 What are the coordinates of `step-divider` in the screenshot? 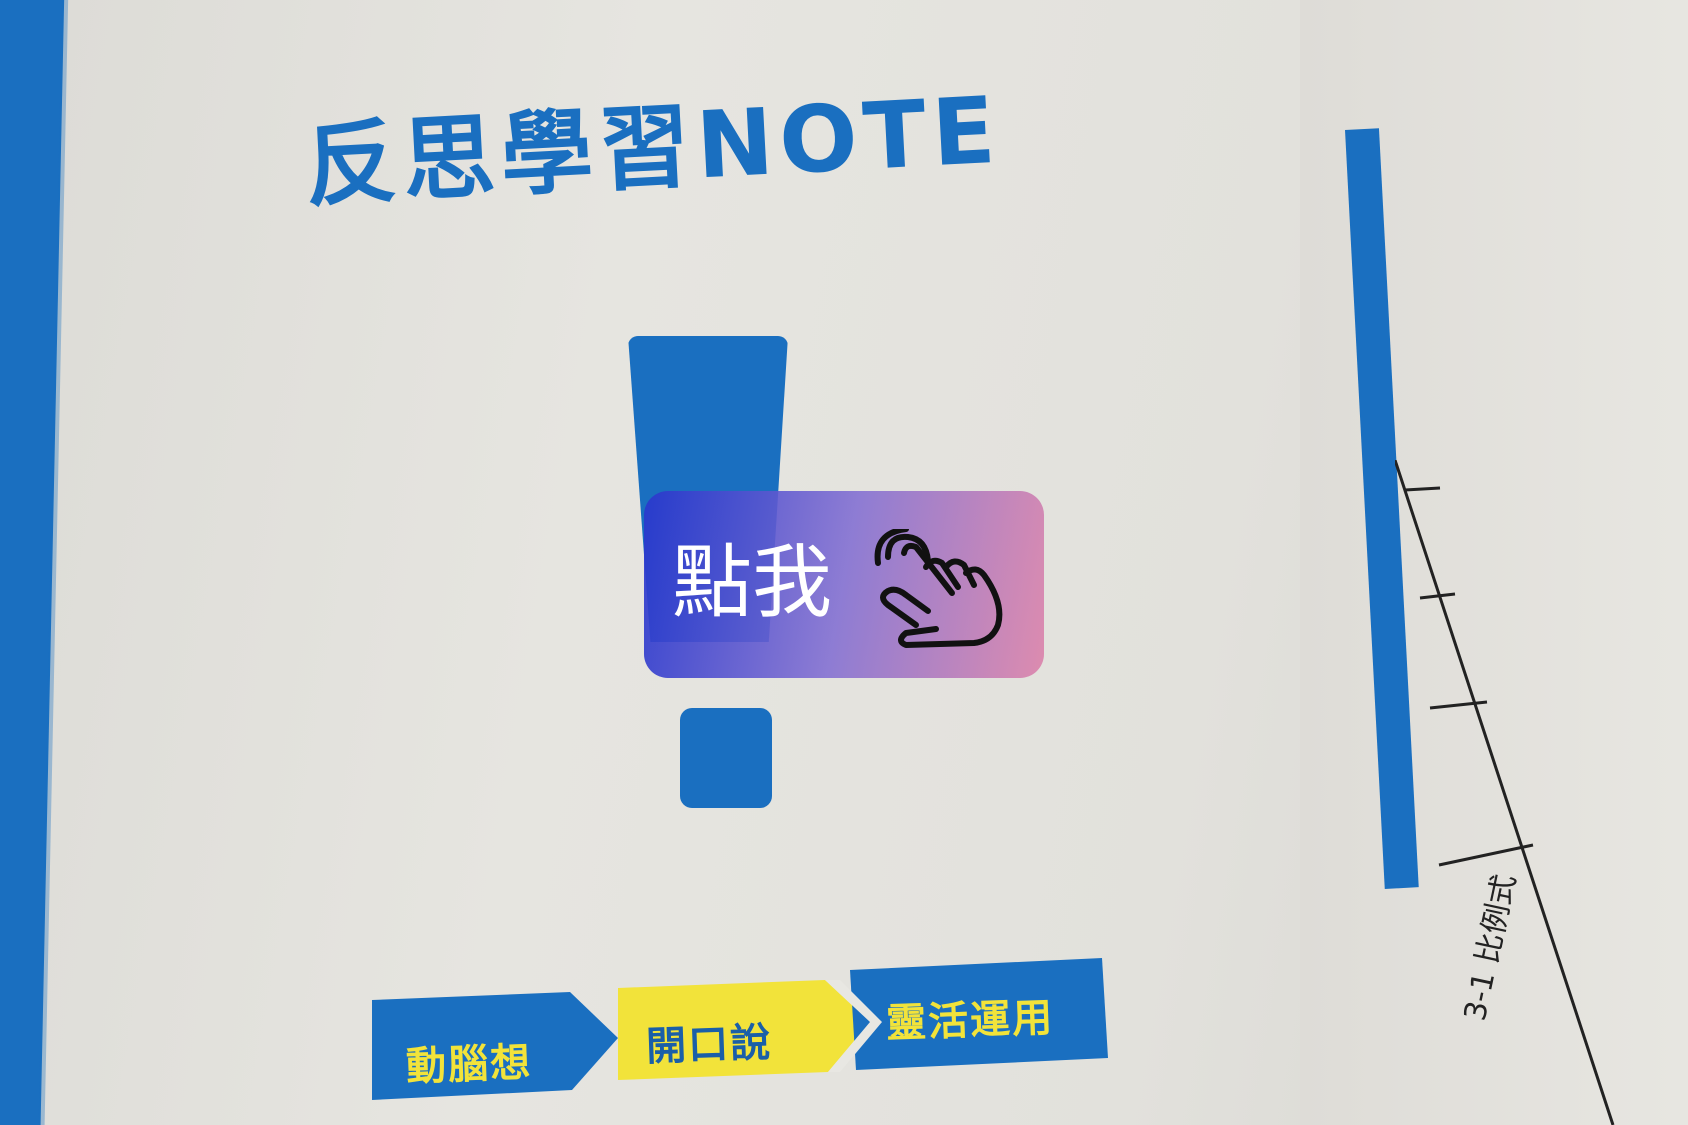 It's located at (853, 1026).